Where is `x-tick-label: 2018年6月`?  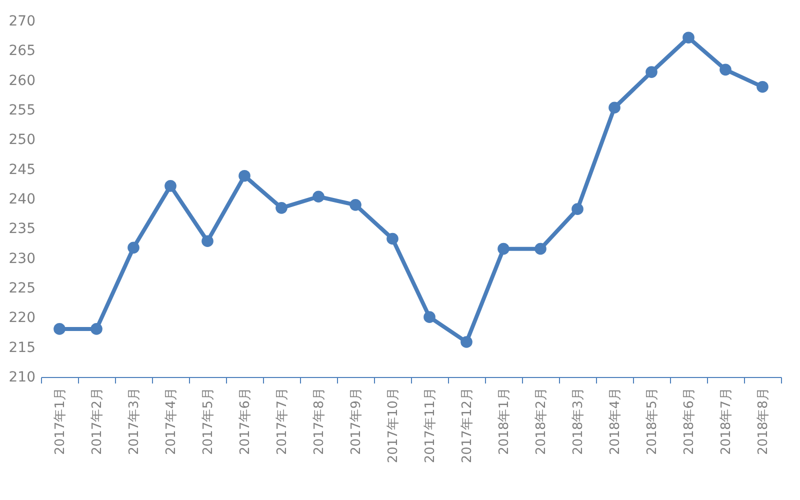 x-tick-label: 2018年6月 is located at coordinates (689, 421).